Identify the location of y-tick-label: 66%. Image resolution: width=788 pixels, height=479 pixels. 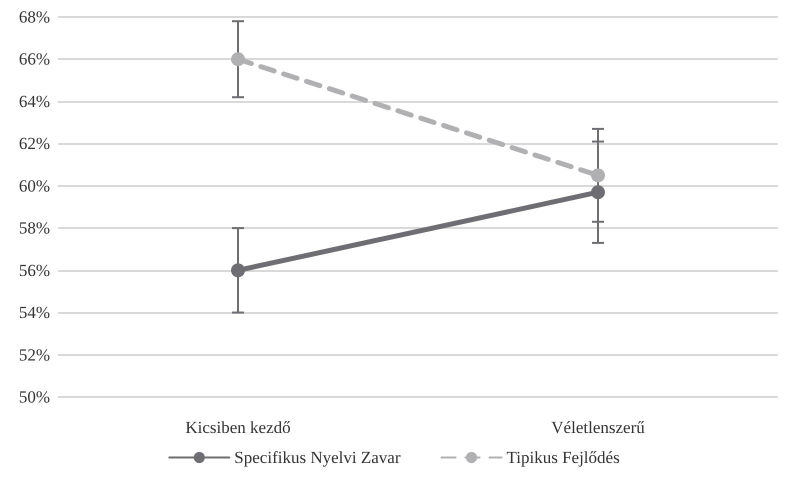
(34, 59).